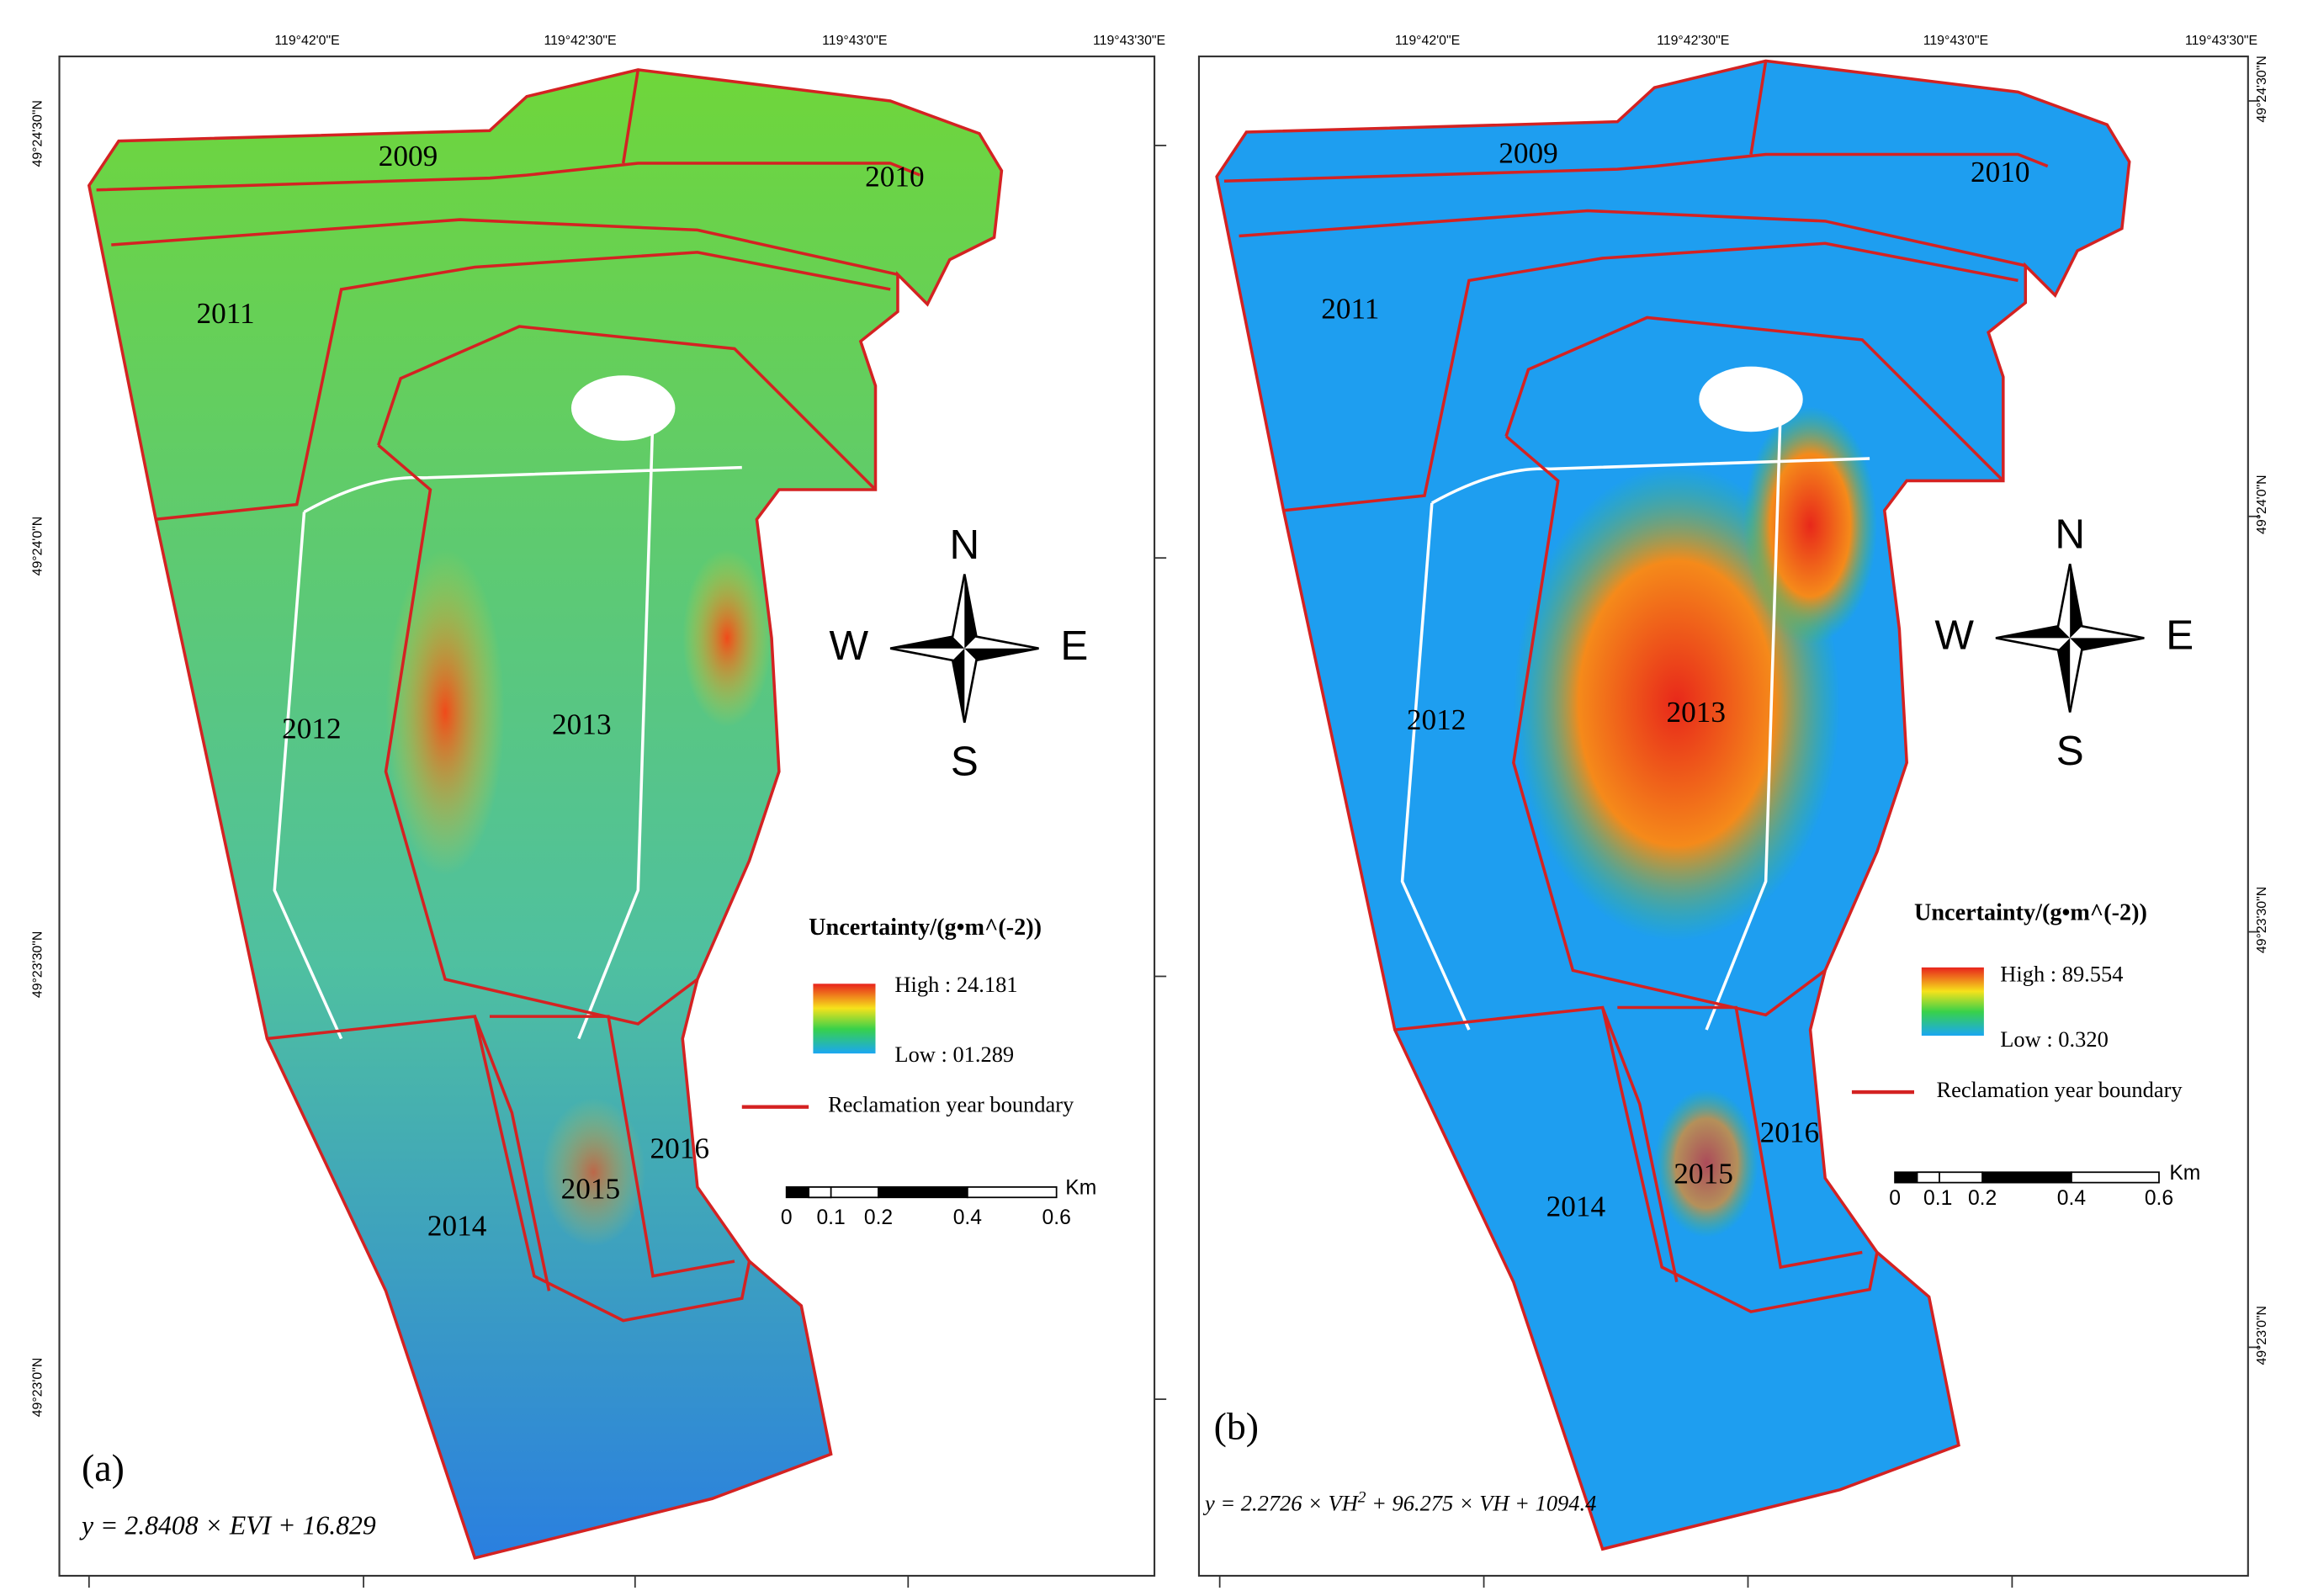  Describe the element at coordinates (2070, 639) in the screenshot. I see `compass-rose` at that location.